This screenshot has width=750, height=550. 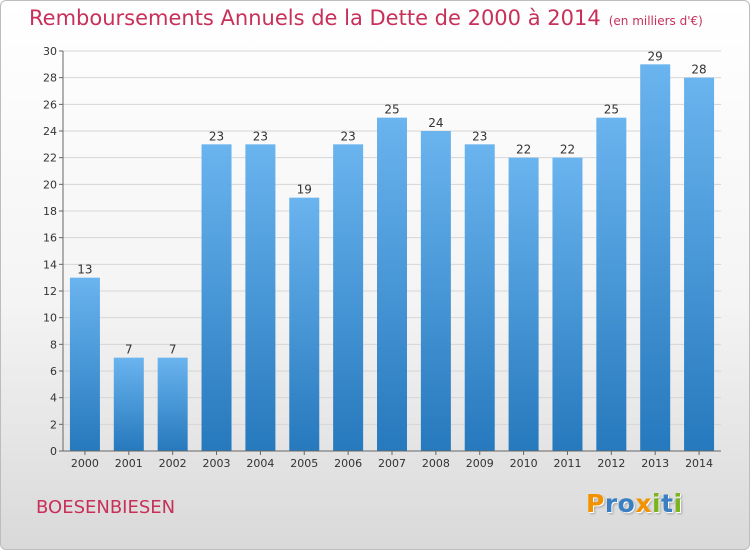 What do you see at coordinates (643, 503) in the screenshot?
I see `logo-letter: x` at bounding box center [643, 503].